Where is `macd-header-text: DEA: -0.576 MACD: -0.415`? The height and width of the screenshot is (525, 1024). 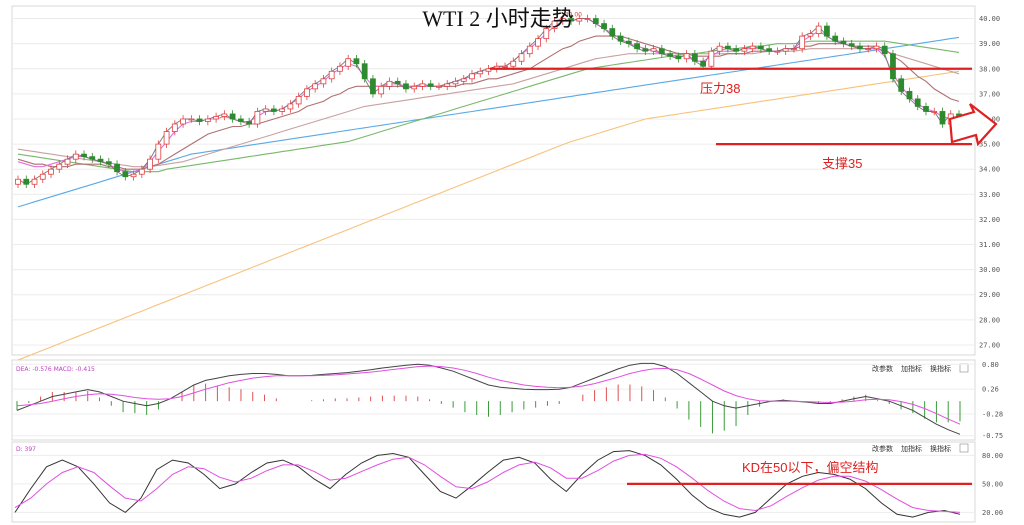
macd-header-text: DEA: -0.576 MACD: -0.415 is located at coordinates (55, 369).